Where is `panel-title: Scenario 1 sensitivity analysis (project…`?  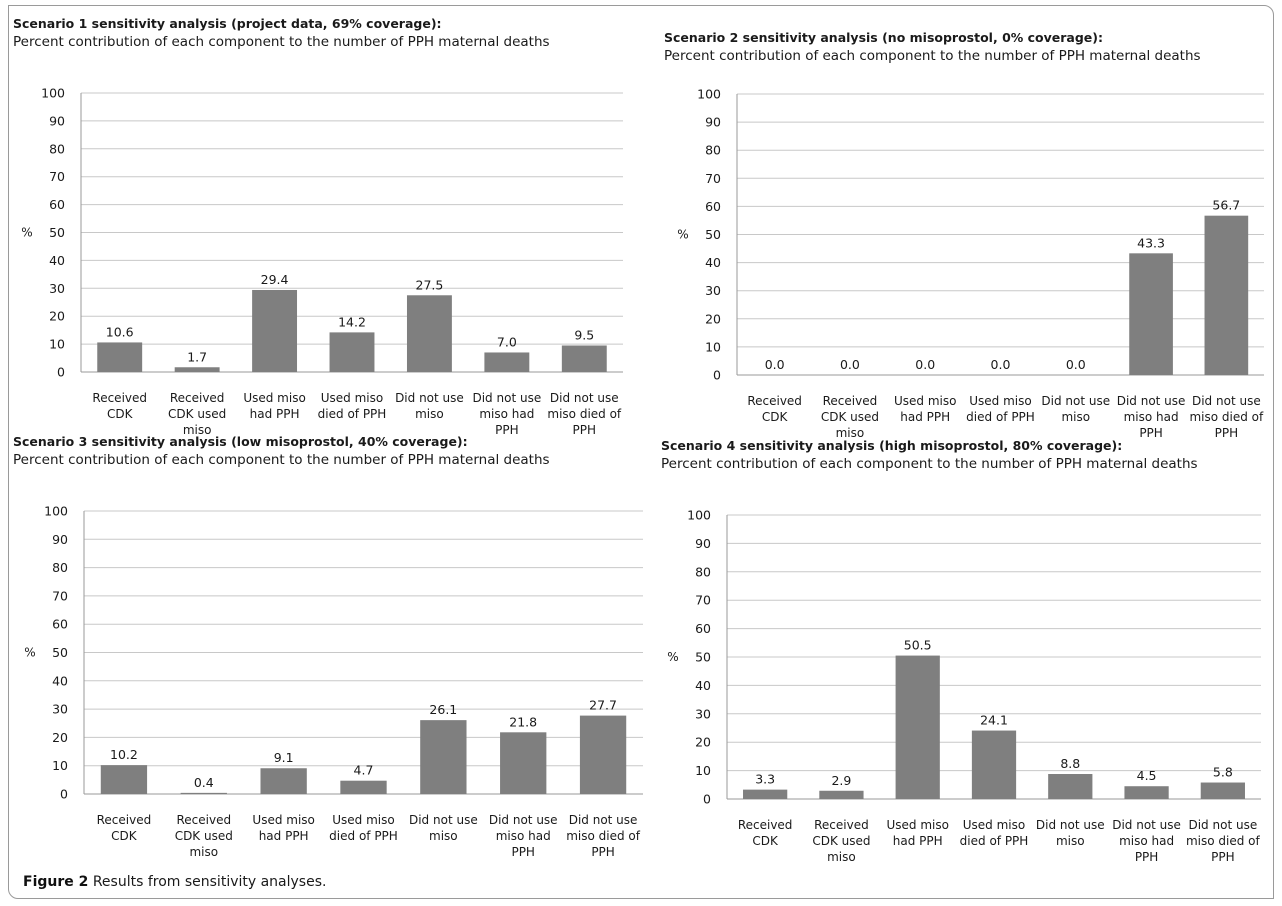 panel-title: Scenario 1 sensitivity analysis (project… is located at coordinates (227, 23).